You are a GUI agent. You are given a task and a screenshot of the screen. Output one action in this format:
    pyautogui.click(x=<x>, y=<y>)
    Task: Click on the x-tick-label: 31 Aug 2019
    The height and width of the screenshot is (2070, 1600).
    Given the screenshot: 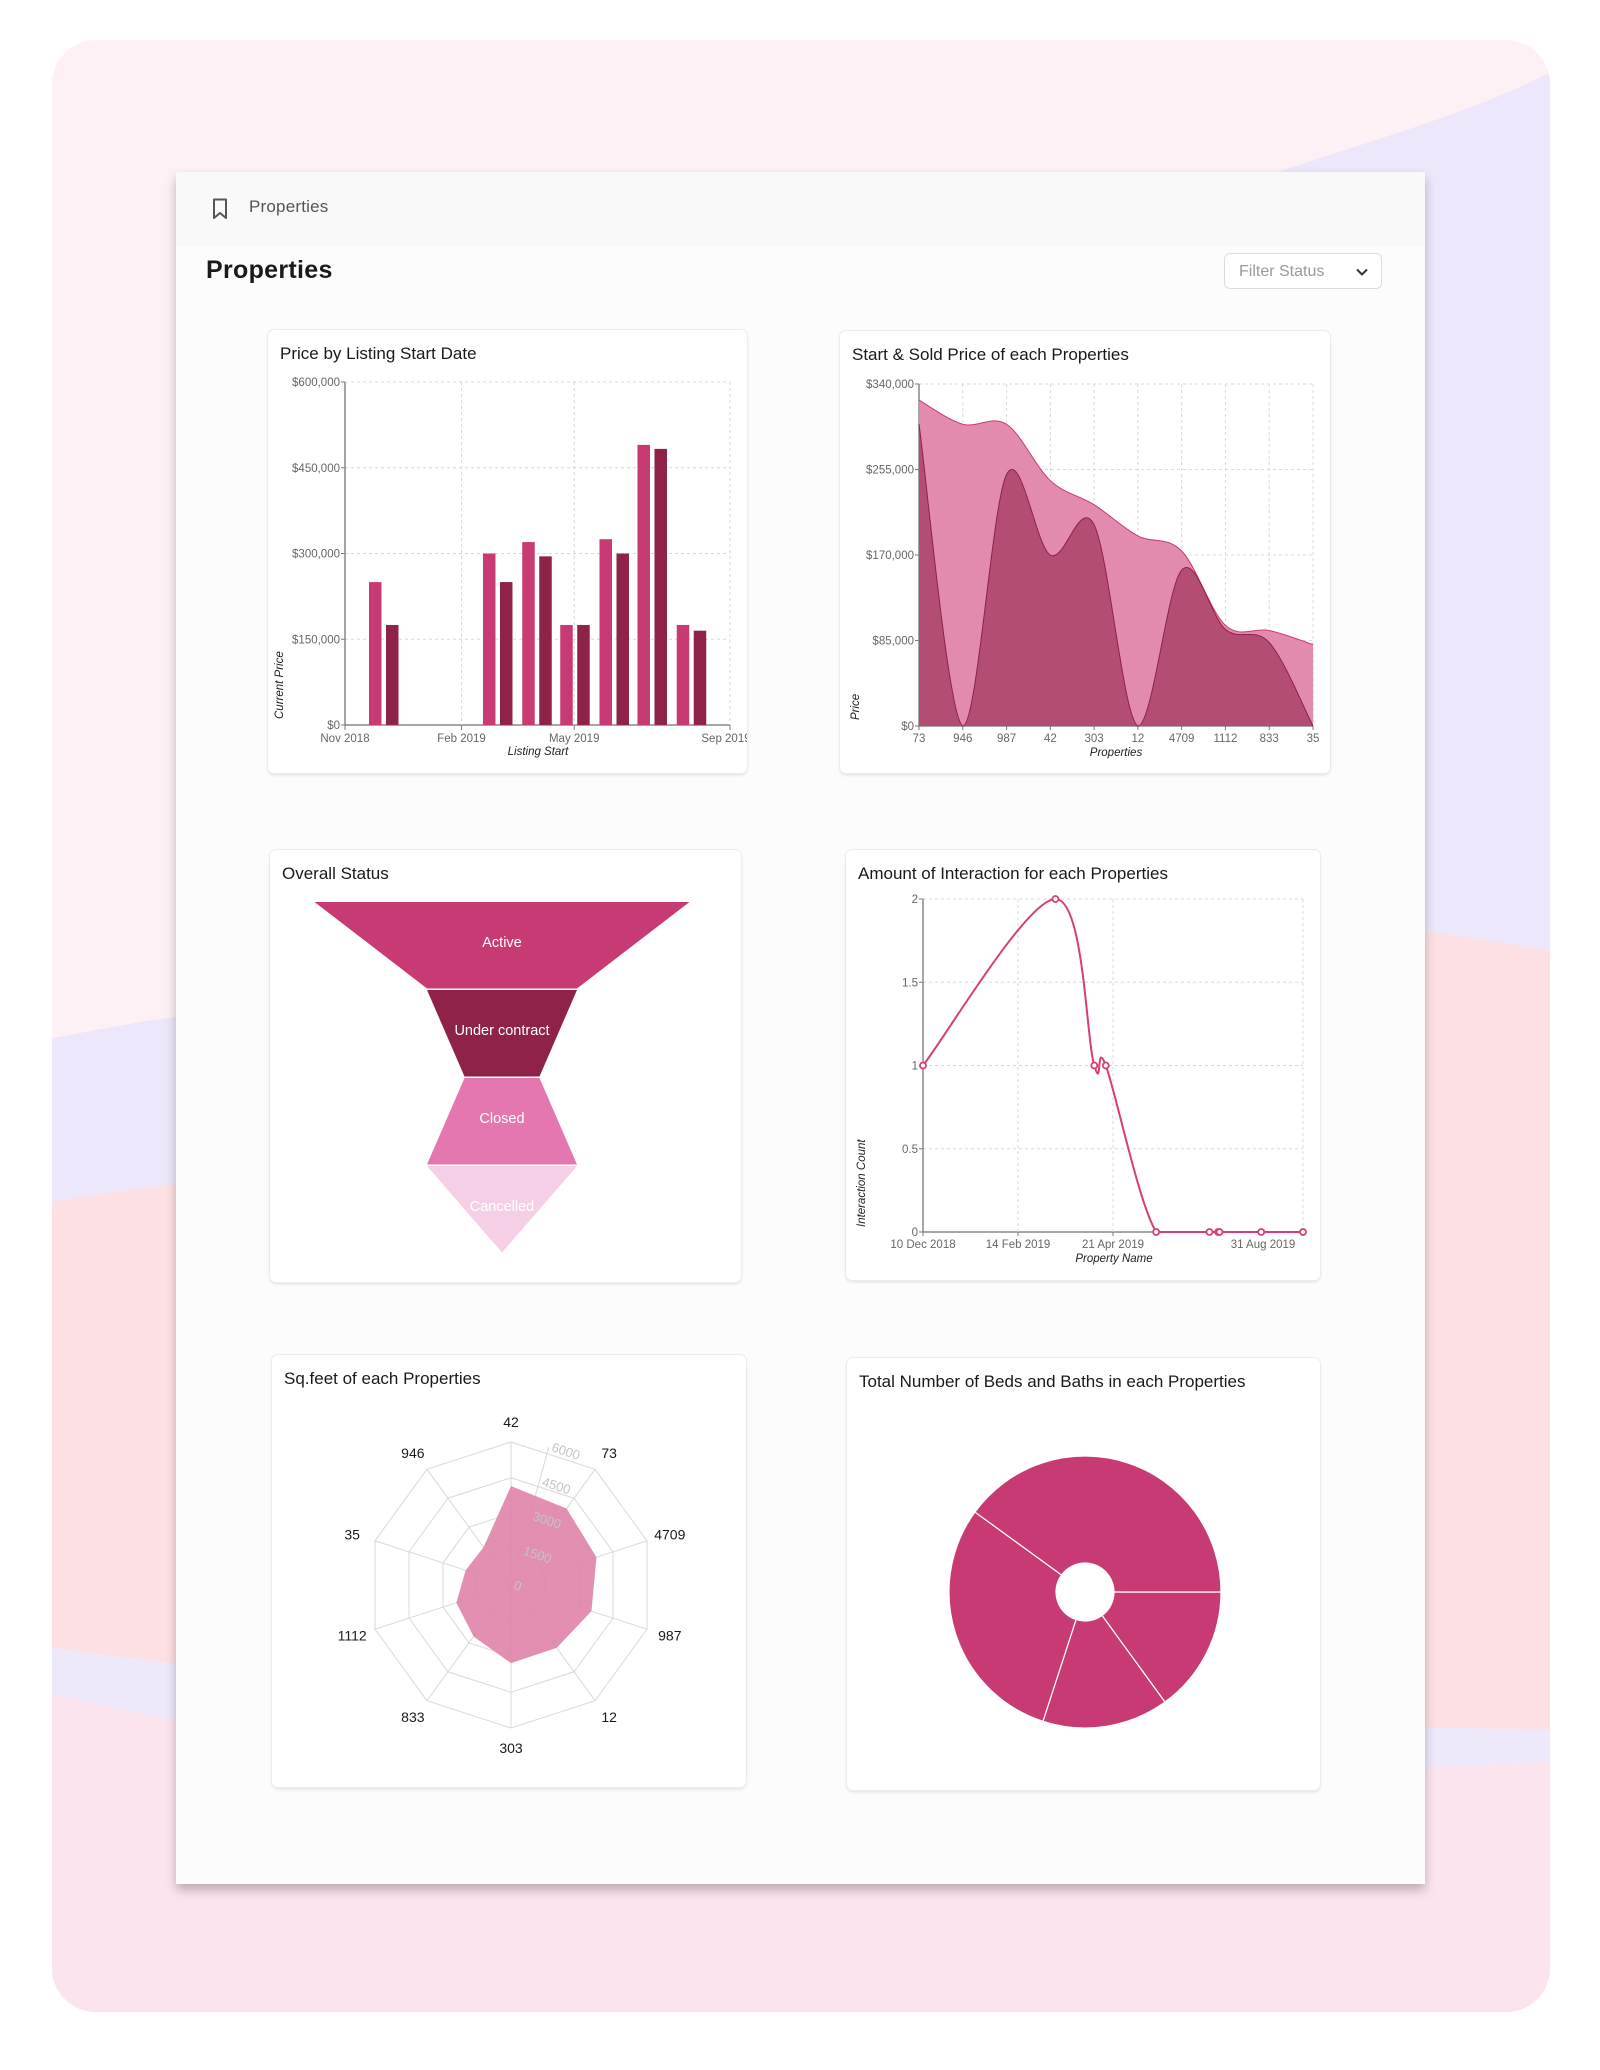 What is the action you would take?
    pyautogui.click(x=1263, y=1245)
    